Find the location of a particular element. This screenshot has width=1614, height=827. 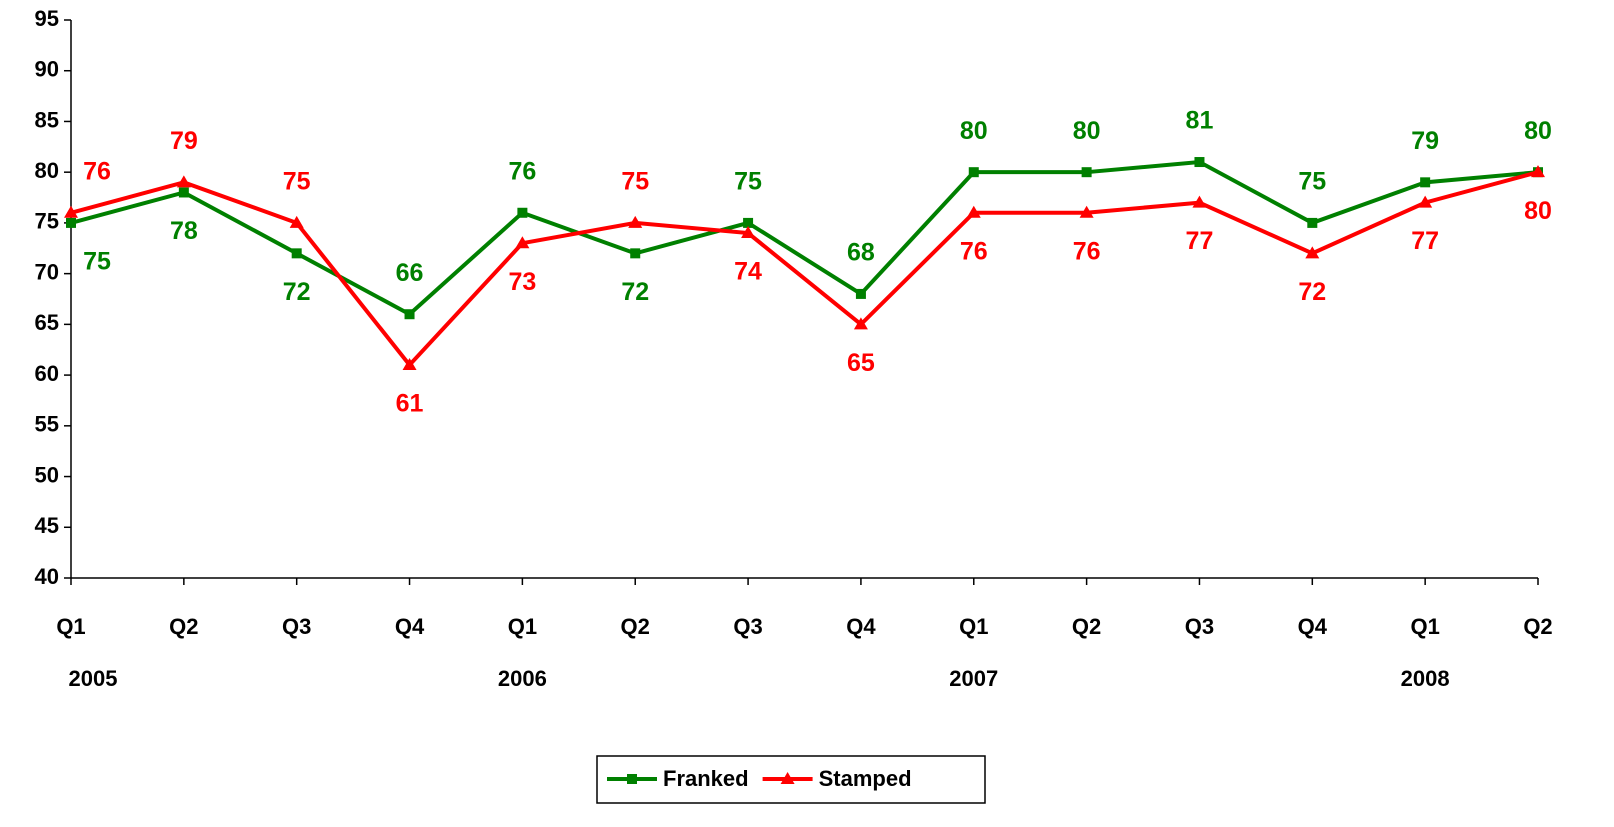

y-tick-label: 50 is located at coordinates (47, 474).